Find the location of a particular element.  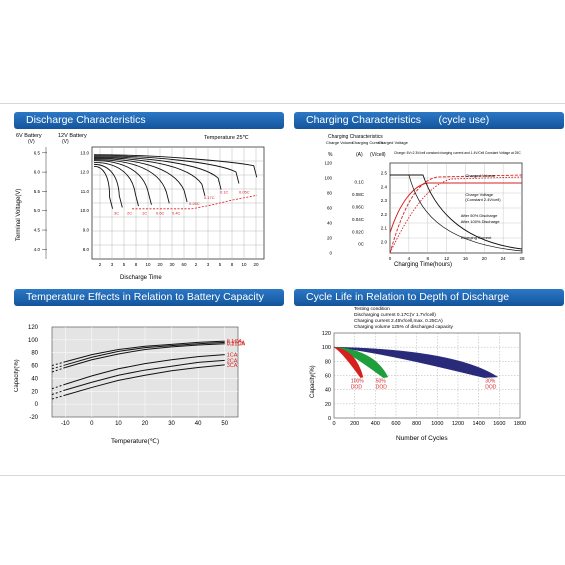

discharge-x-tick: 10 is located at coordinates (244, 264).